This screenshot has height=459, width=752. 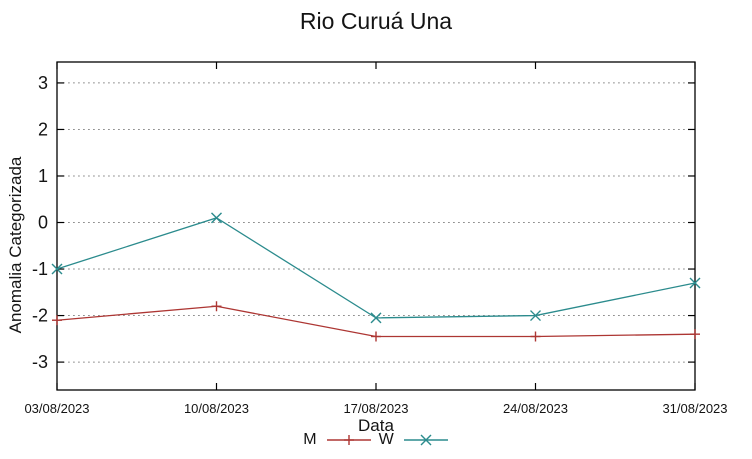 I want to click on legend-item-m: M, so click(x=337, y=440).